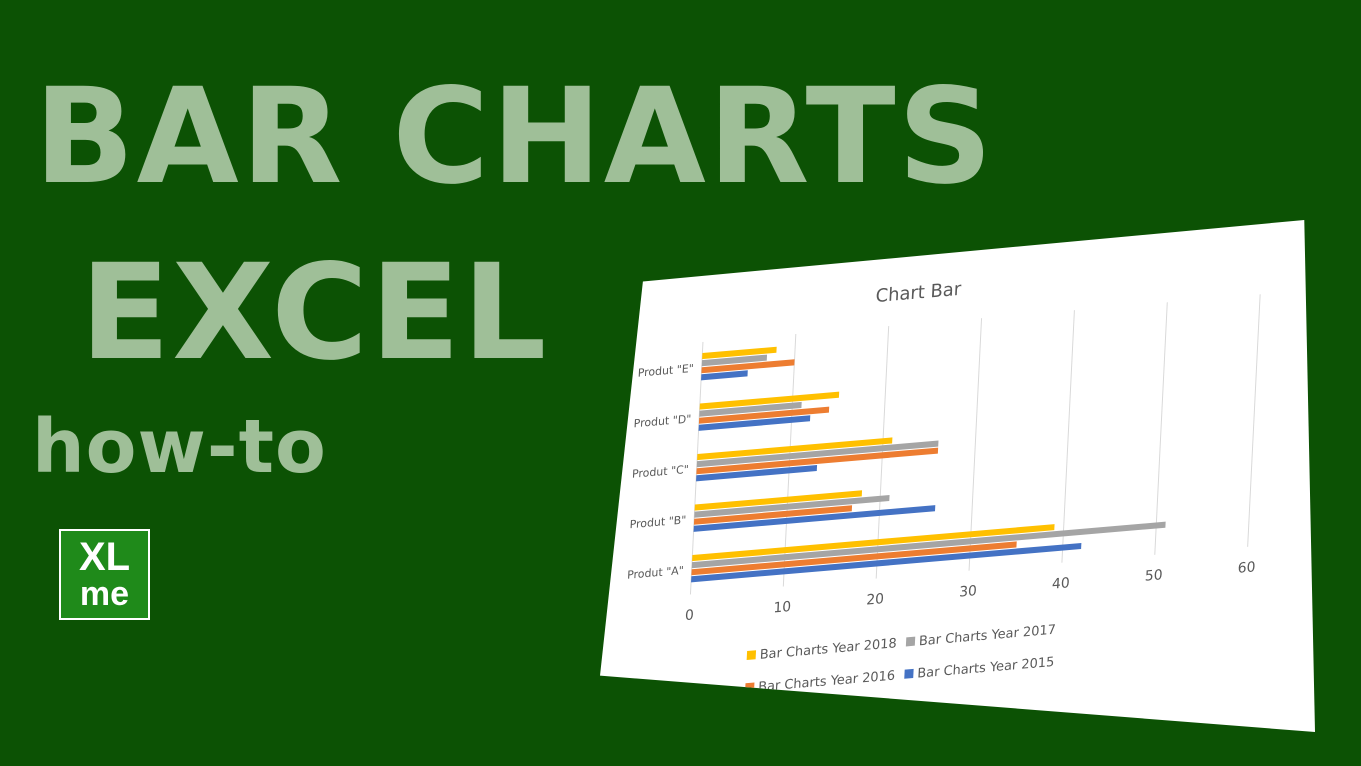  Describe the element at coordinates (782, 608) in the screenshot. I see `x-tick-label: 10` at that location.